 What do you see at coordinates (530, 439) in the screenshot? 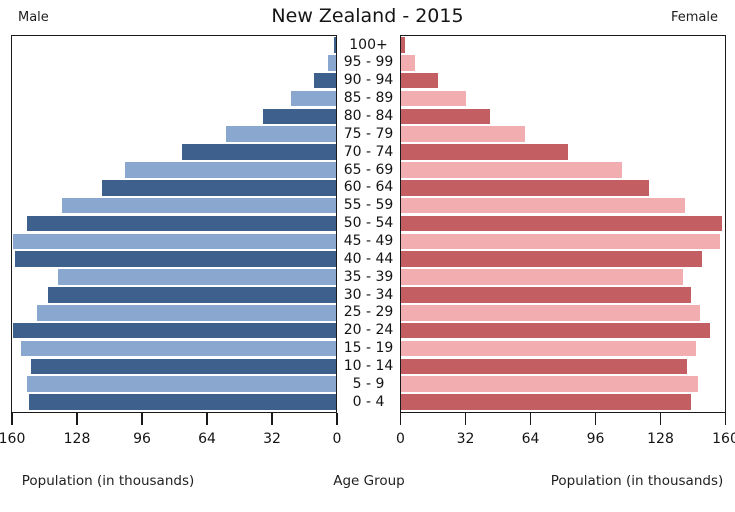
I see `female-axis-tick-label: 64` at bounding box center [530, 439].